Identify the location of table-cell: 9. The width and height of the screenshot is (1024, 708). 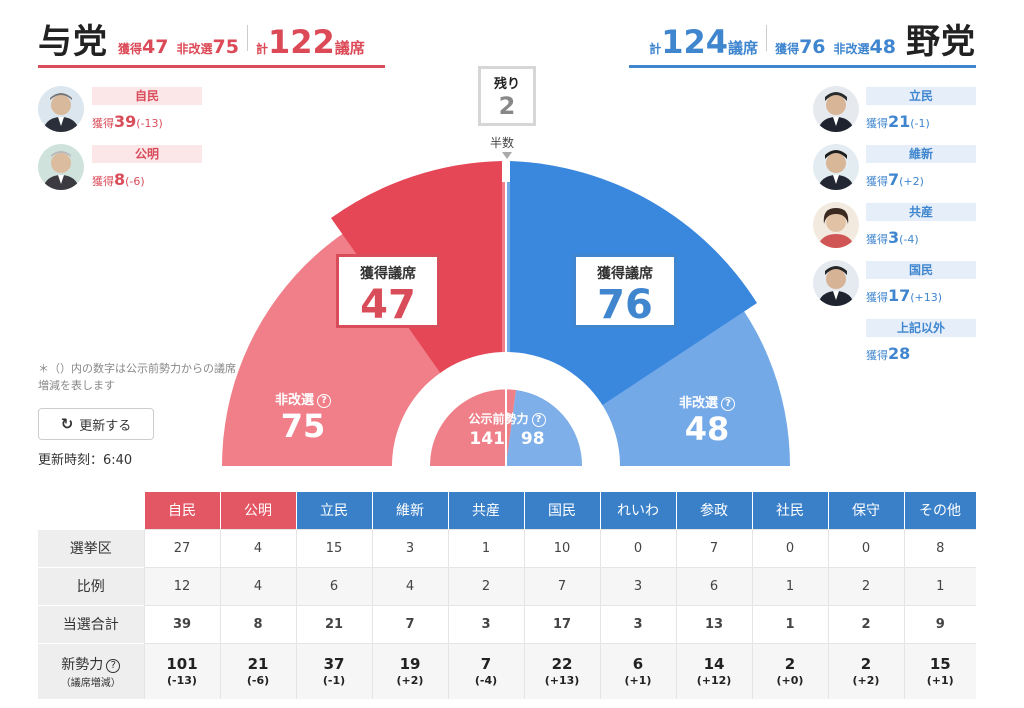
(939, 623).